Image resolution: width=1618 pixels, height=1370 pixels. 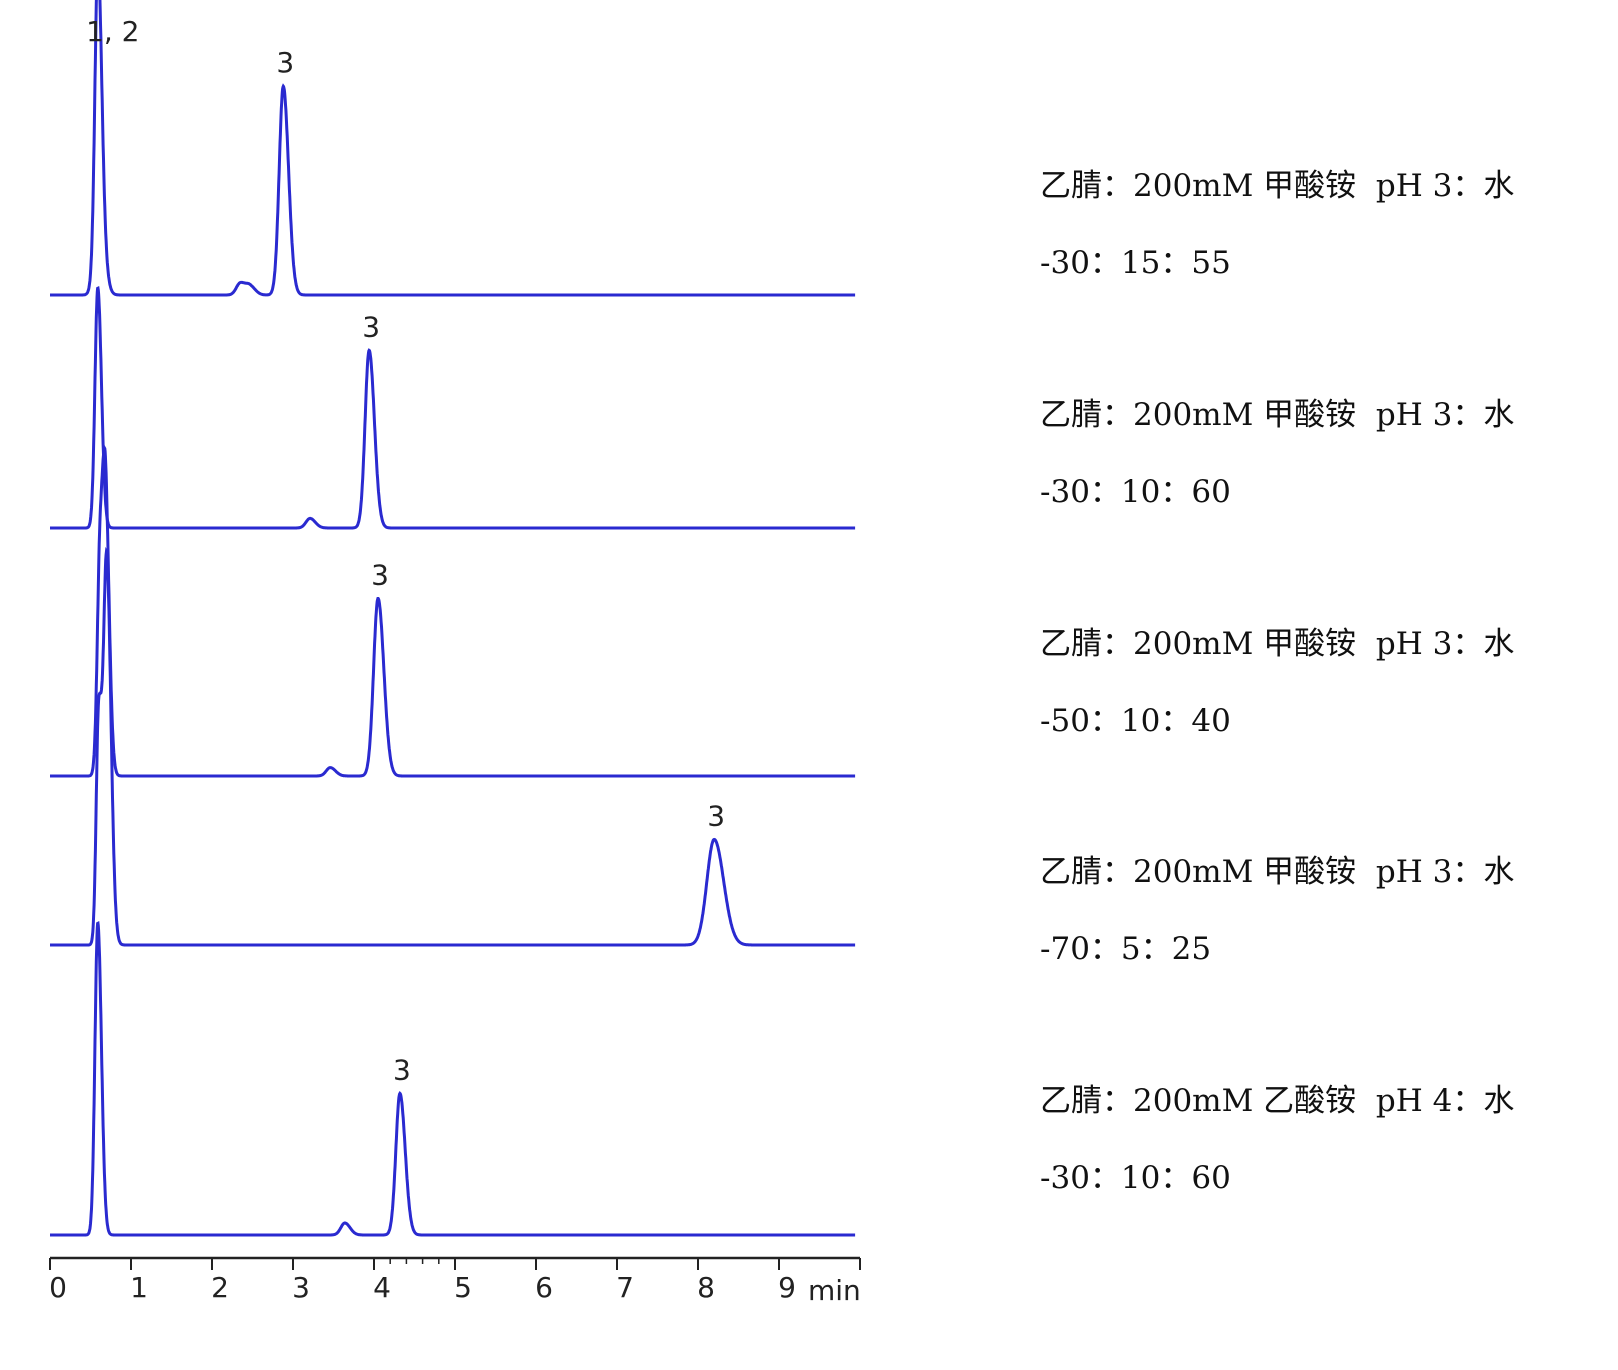 I want to click on x-axis: 0 1 2 3 4 5 6 7 8 9, so click(x=455, y=1280).